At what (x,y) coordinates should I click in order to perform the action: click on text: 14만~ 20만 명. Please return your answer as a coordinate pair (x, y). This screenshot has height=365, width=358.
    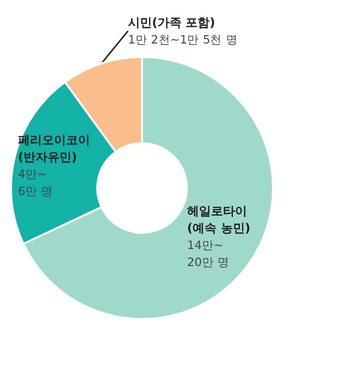
    Looking at the image, I should click on (208, 254).